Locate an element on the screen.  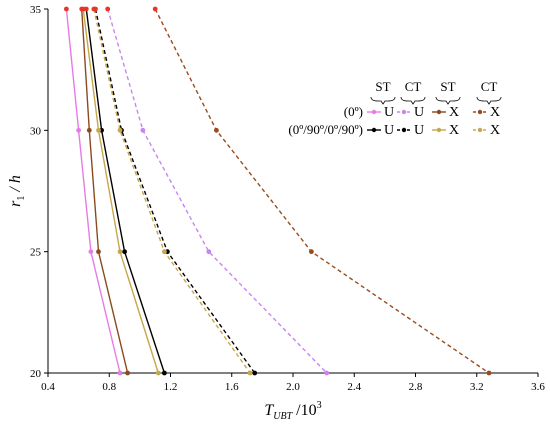
y-axis-title-suffix: / h is located at coordinates (15, 185).